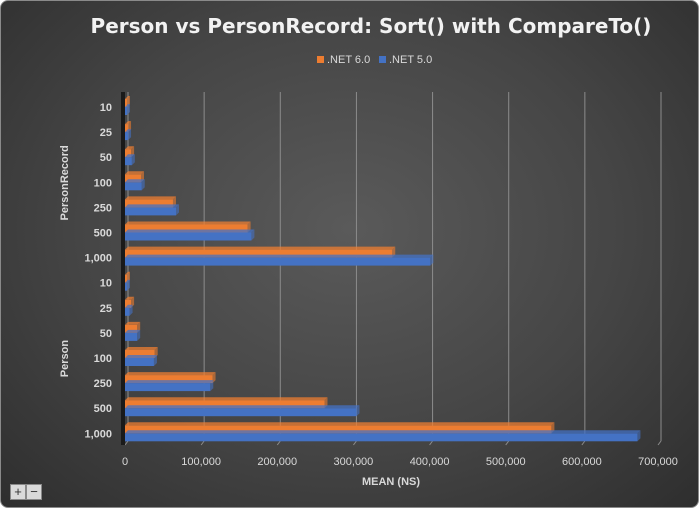  What do you see at coordinates (98, 434) in the screenshot?
I see `category-label: 1,000` at bounding box center [98, 434].